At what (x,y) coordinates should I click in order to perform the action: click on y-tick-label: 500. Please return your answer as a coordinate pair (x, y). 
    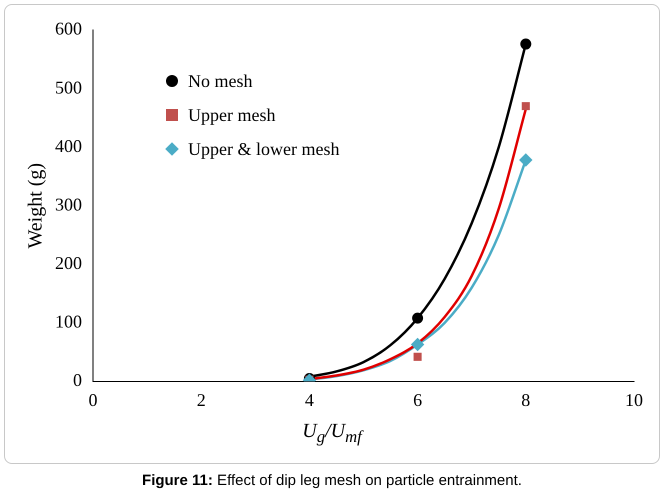
    Looking at the image, I should click on (68, 87).